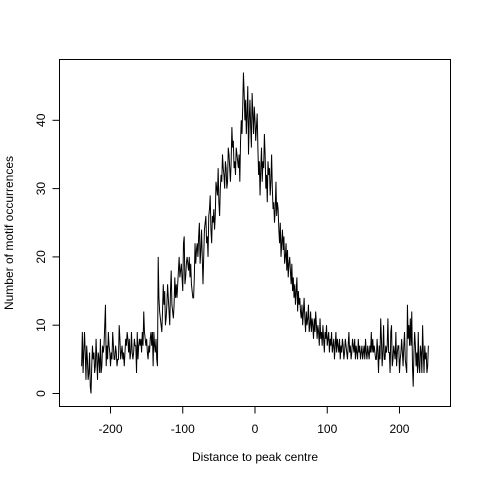  Describe the element at coordinates (183, 429) in the screenshot. I see `x-tick-label: -100` at that location.